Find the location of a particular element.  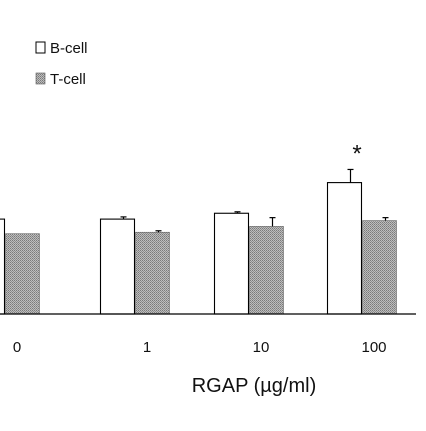

legend-swatch-b-cell is located at coordinates (40, 47).